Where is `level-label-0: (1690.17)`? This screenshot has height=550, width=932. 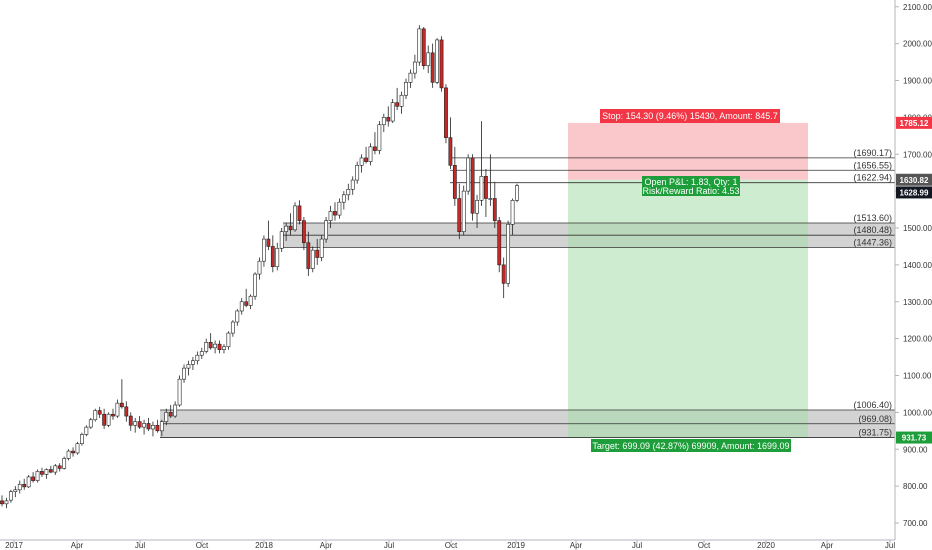 level-label-0: (1690.17) is located at coordinates (872, 153).